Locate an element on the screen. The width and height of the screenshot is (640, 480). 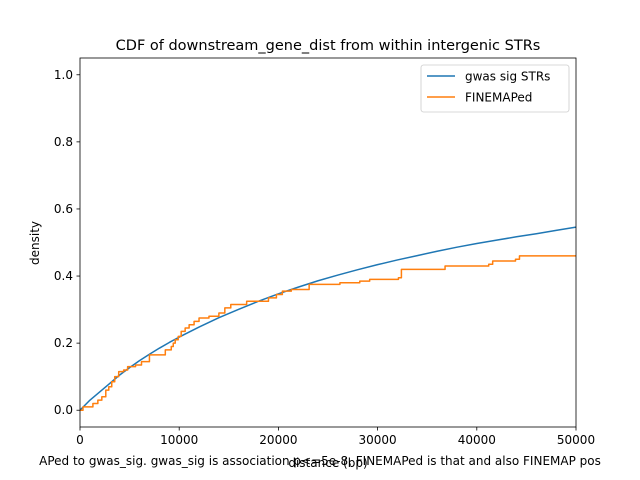
y-tick-label: 0.4 is located at coordinates (63, 276).